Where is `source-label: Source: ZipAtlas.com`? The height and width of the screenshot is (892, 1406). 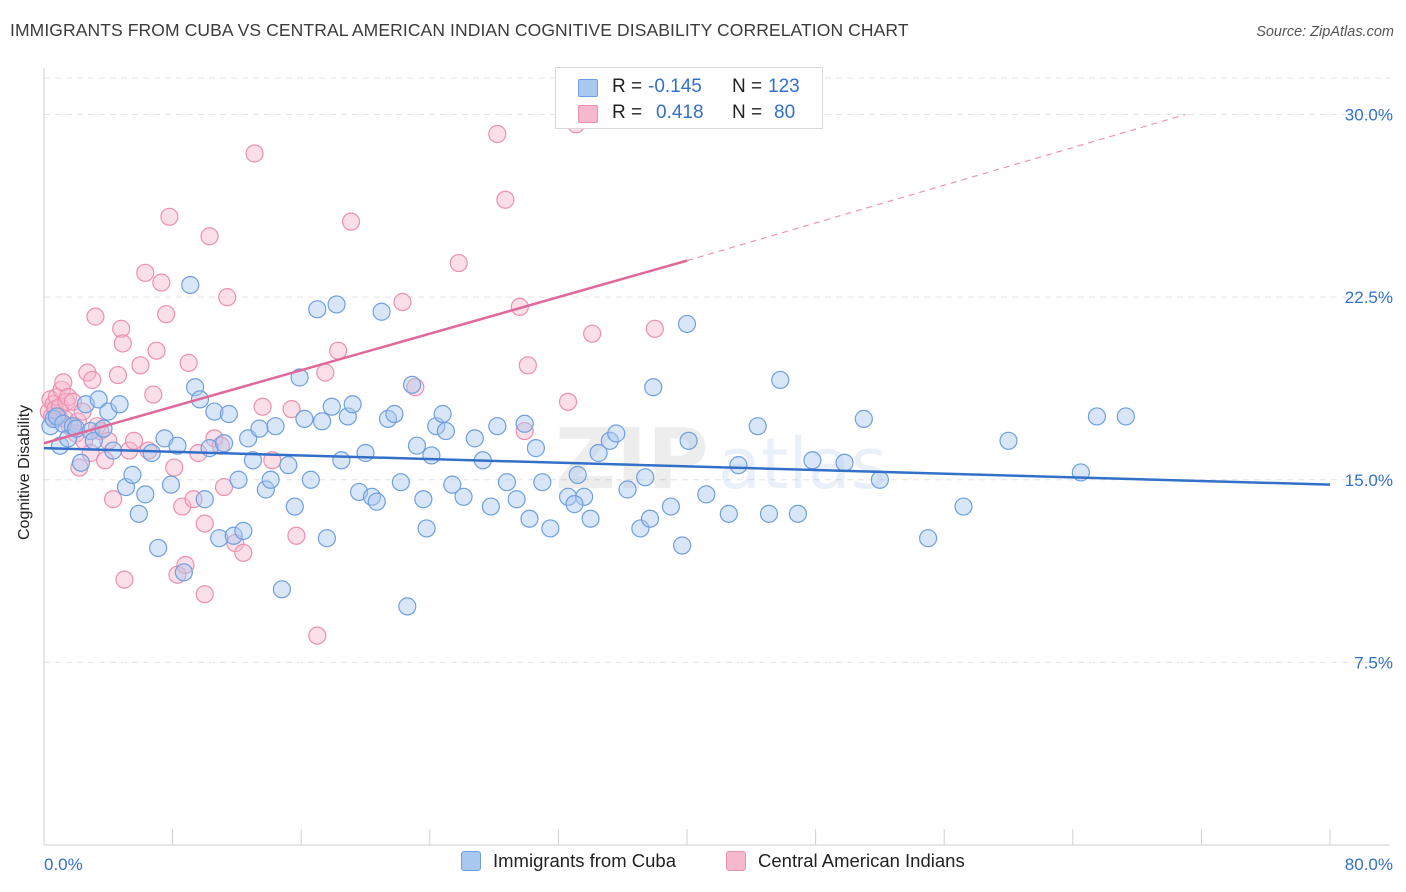 source-label: Source: ZipAtlas.com is located at coordinates (1325, 32).